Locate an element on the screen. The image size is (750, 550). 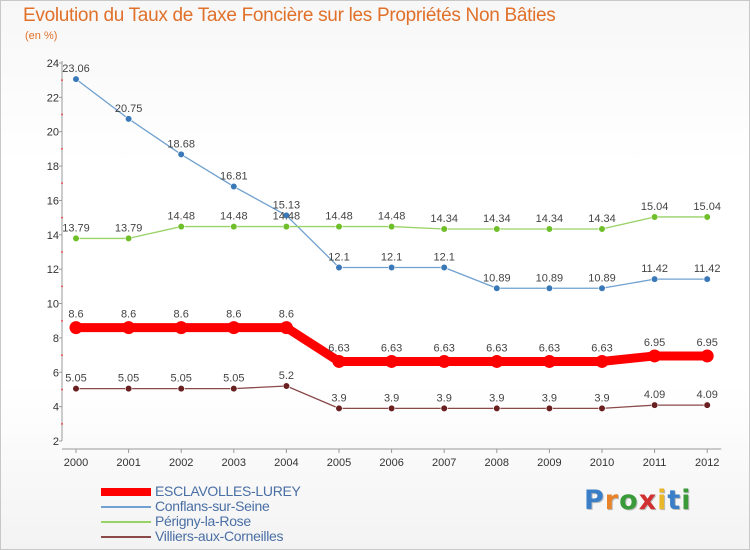
data-label: 11.42 is located at coordinates (707, 269).